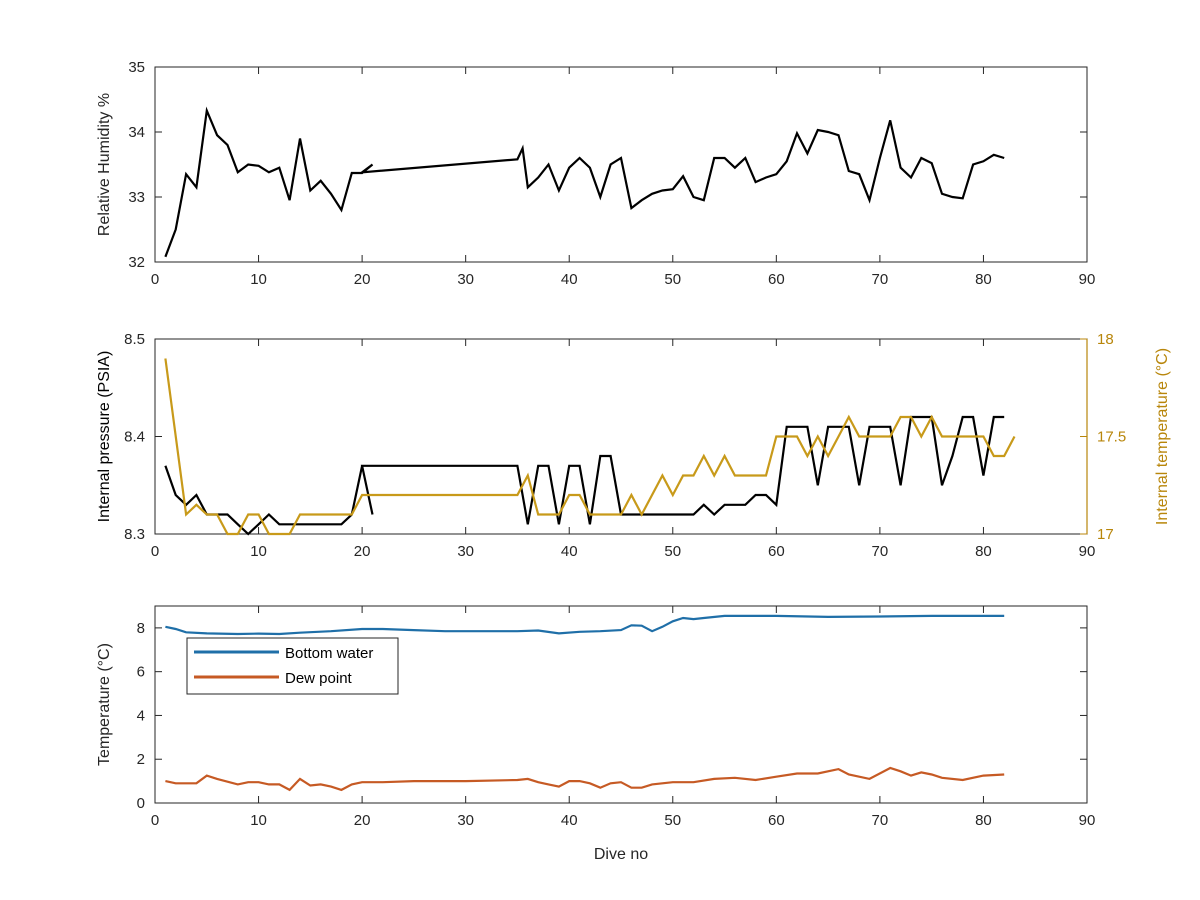 Image resolution: width=1200 pixels, height=900 pixels. What do you see at coordinates (1105, 339) in the screenshot?
I see `right-y-tick-label: 18` at bounding box center [1105, 339].